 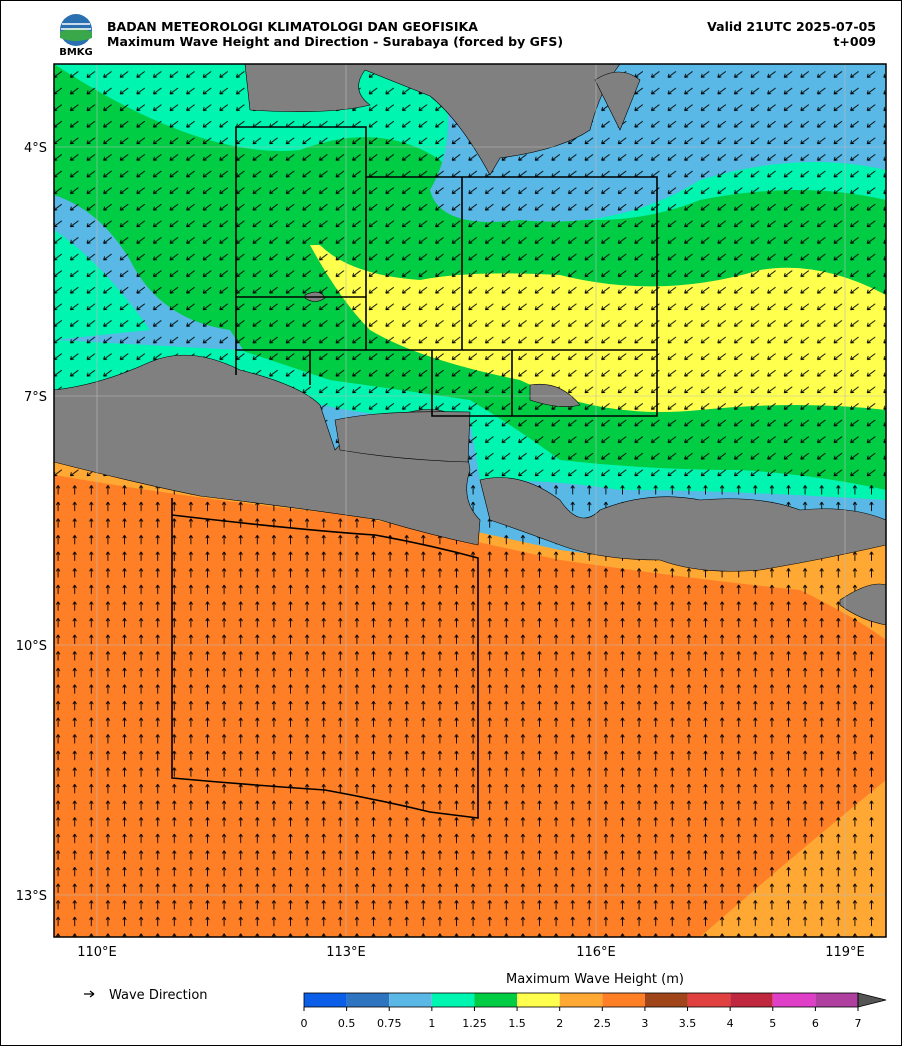 I want to click on colorbar-tick-label: 4, so click(x=730, y=1023).